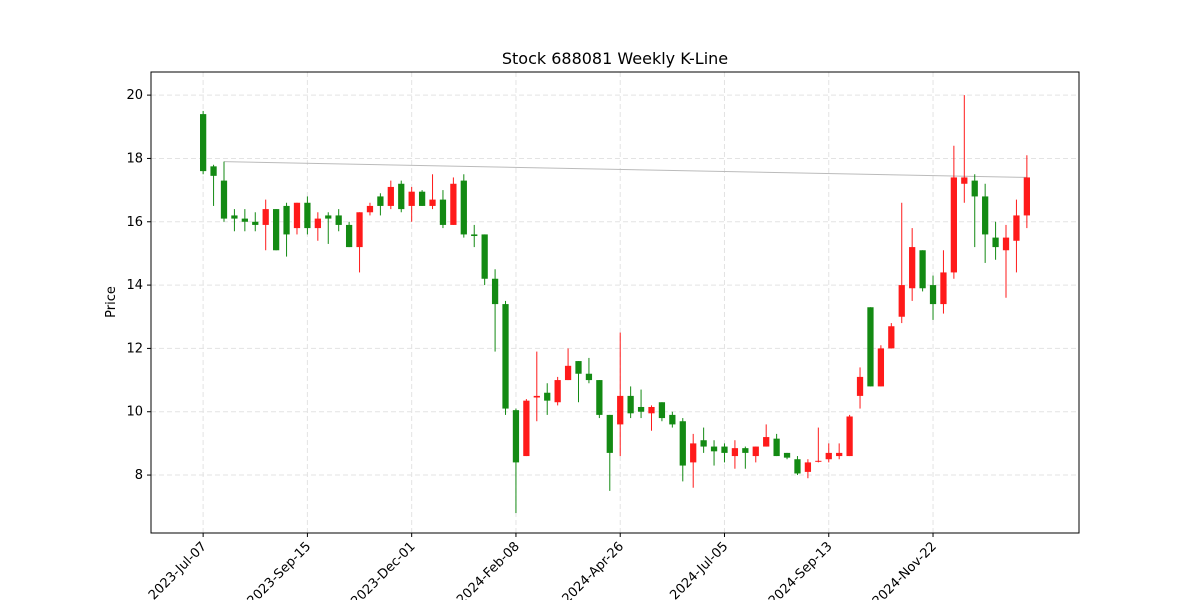 This screenshot has height=600, width=1200. What do you see at coordinates (134, 222) in the screenshot?
I see `y-tick-label: 16` at bounding box center [134, 222].